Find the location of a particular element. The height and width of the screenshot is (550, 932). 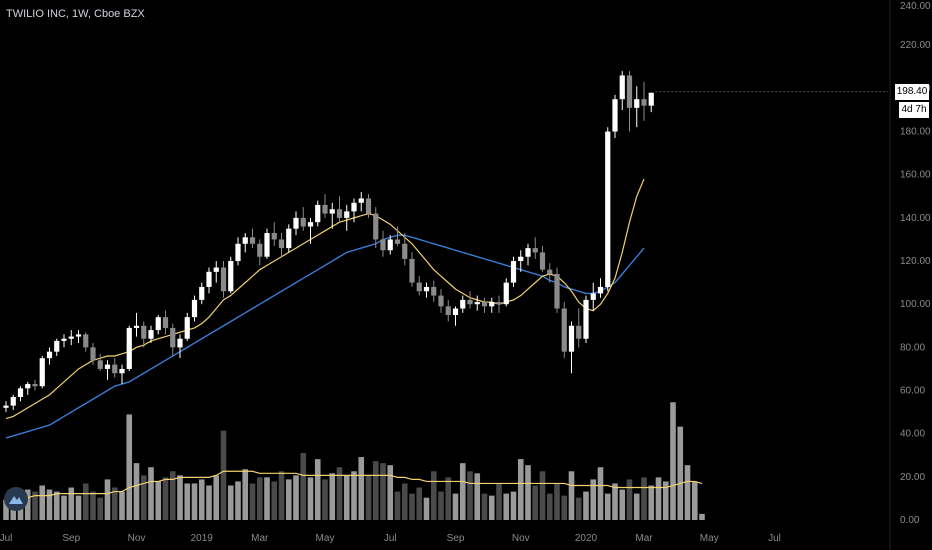

y-axis-tick-label: 240.00 is located at coordinates (915, 6).